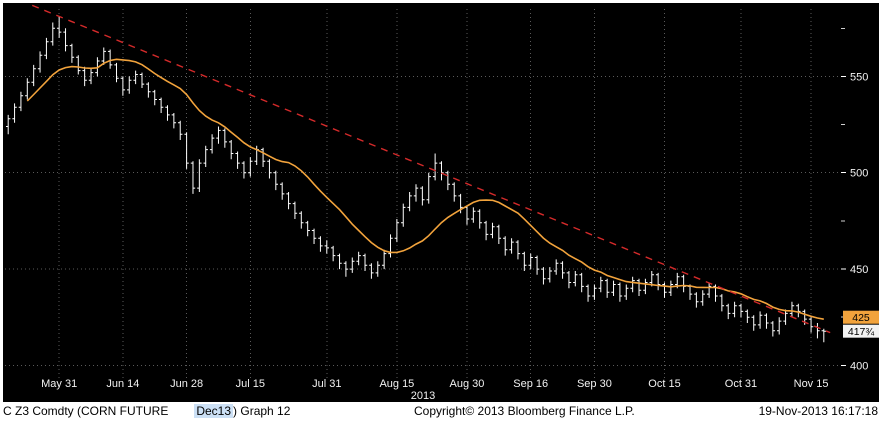 The height and width of the screenshot is (421, 882). What do you see at coordinates (594, 384) in the screenshot?
I see `x-axis-label: Sep 30` at bounding box center [594, 384].